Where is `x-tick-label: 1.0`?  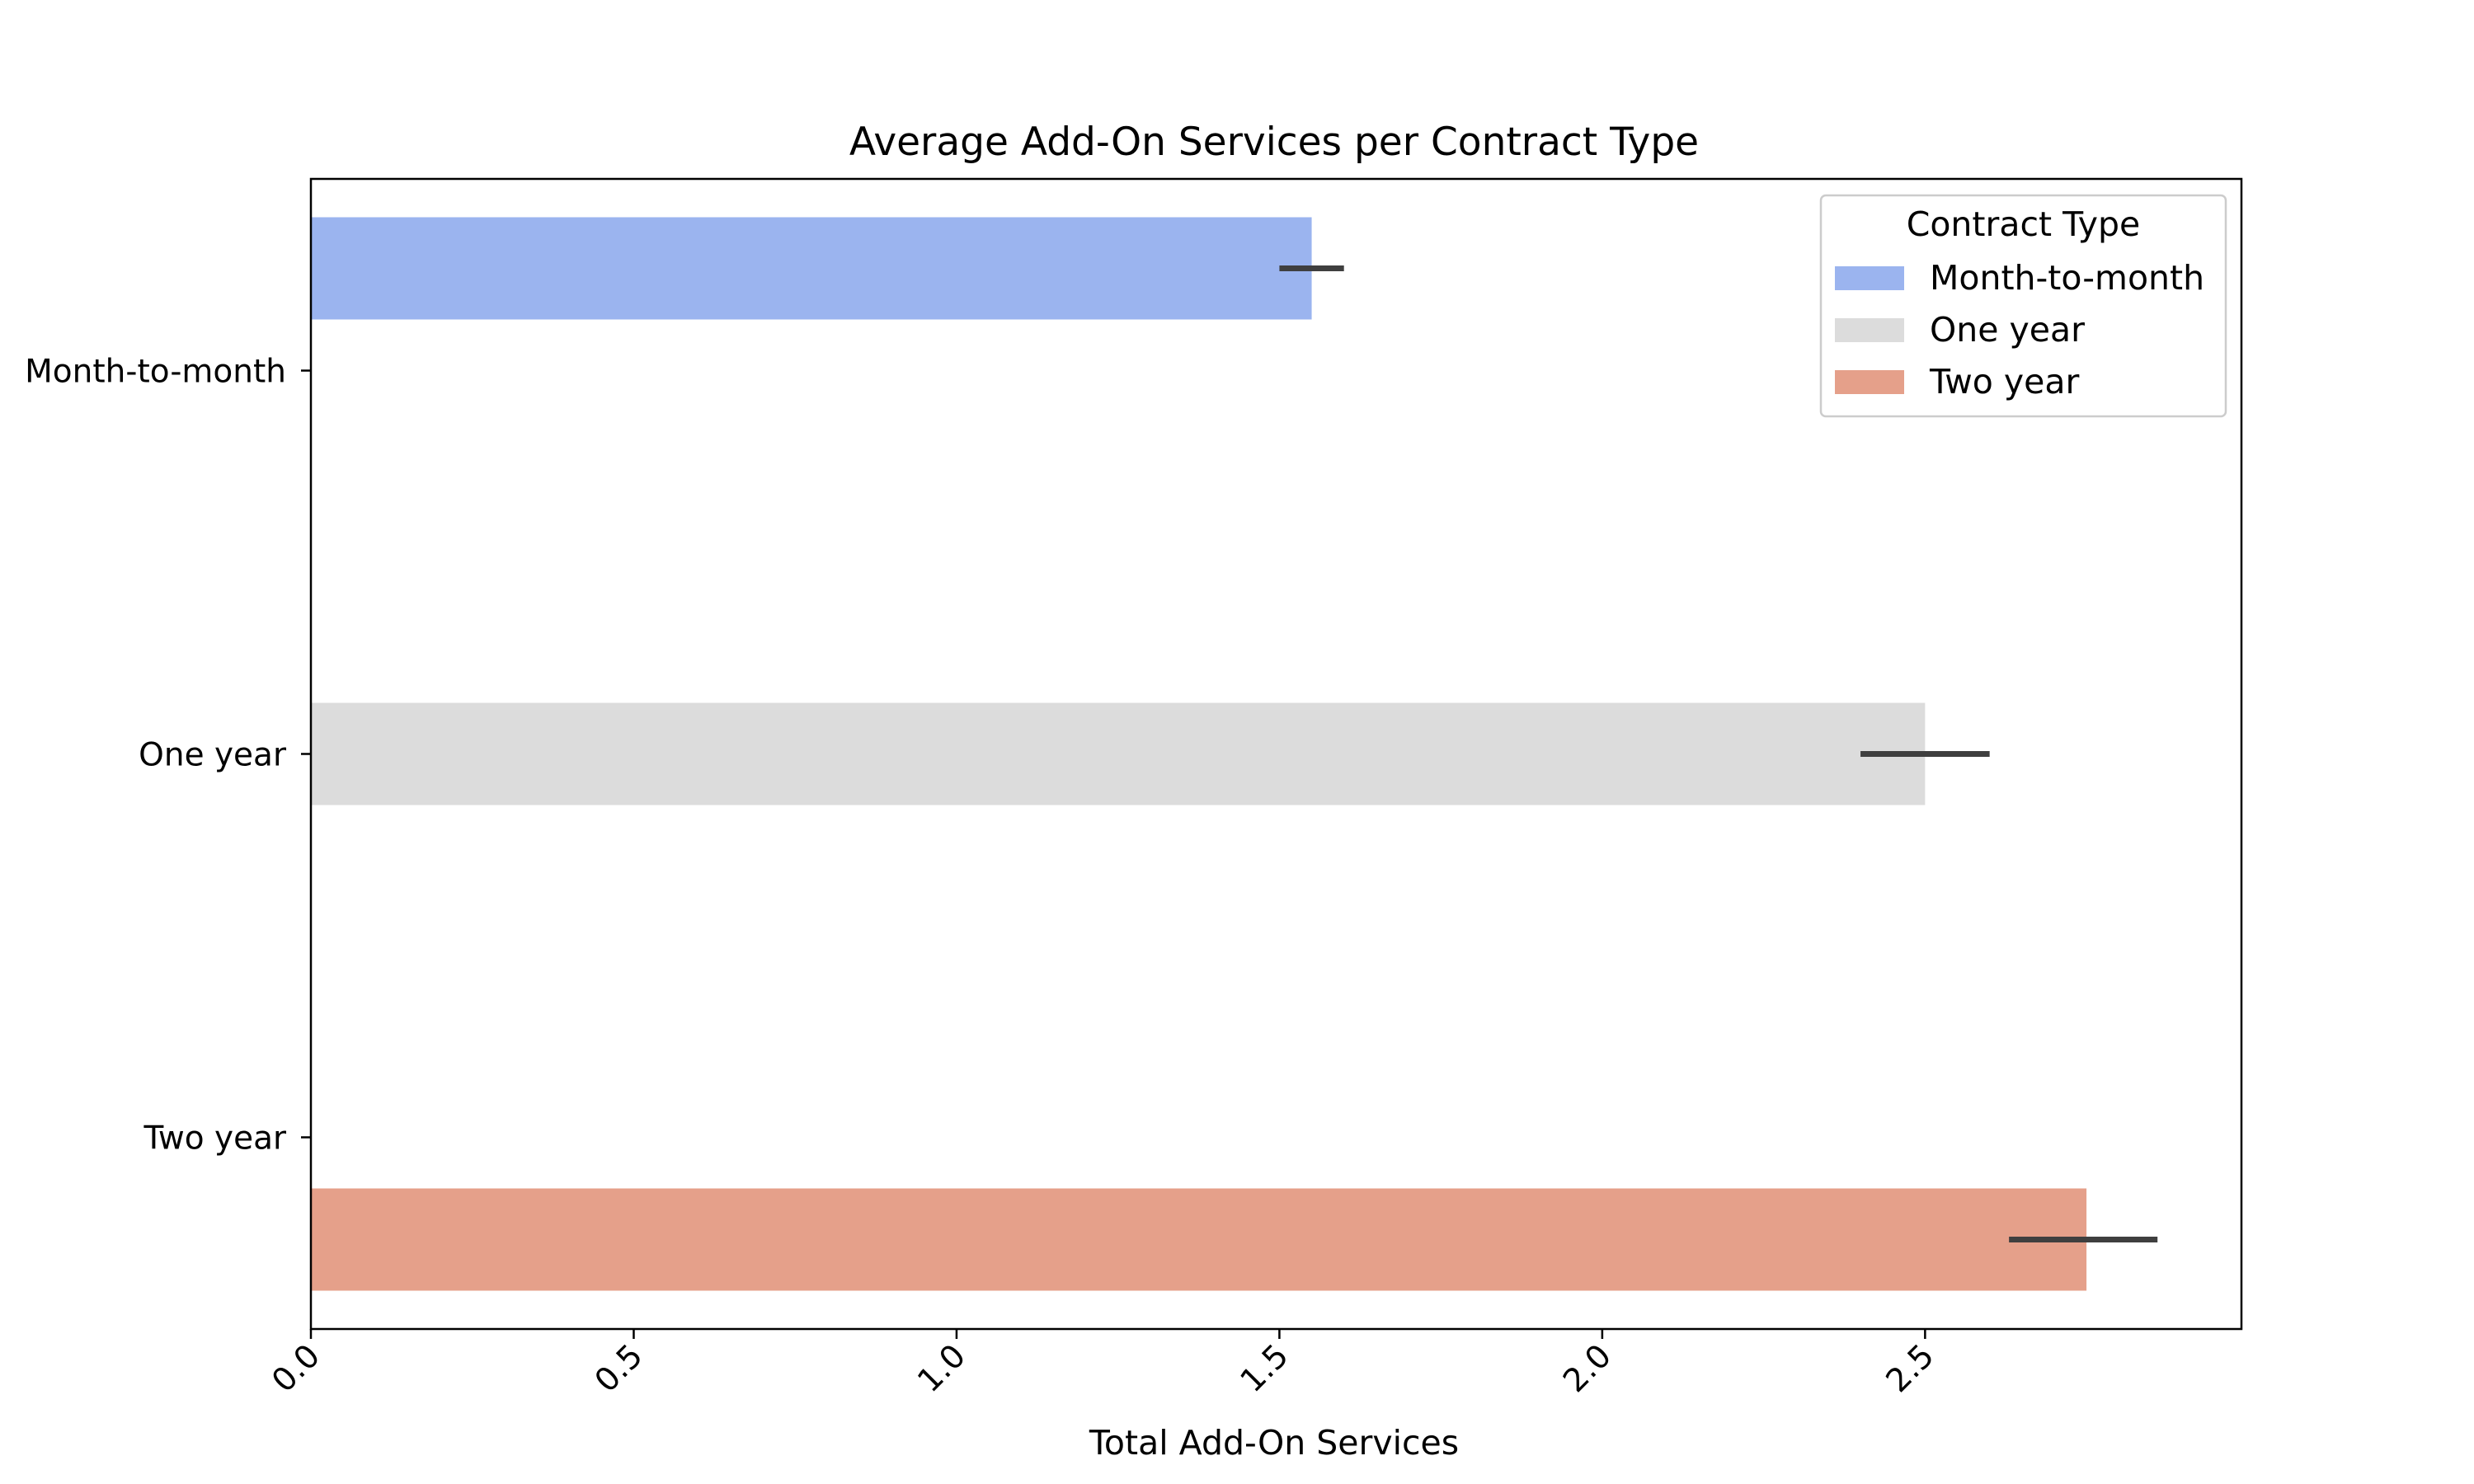
x-tick-label: 1.0 is located at coordinates (941, 1368).